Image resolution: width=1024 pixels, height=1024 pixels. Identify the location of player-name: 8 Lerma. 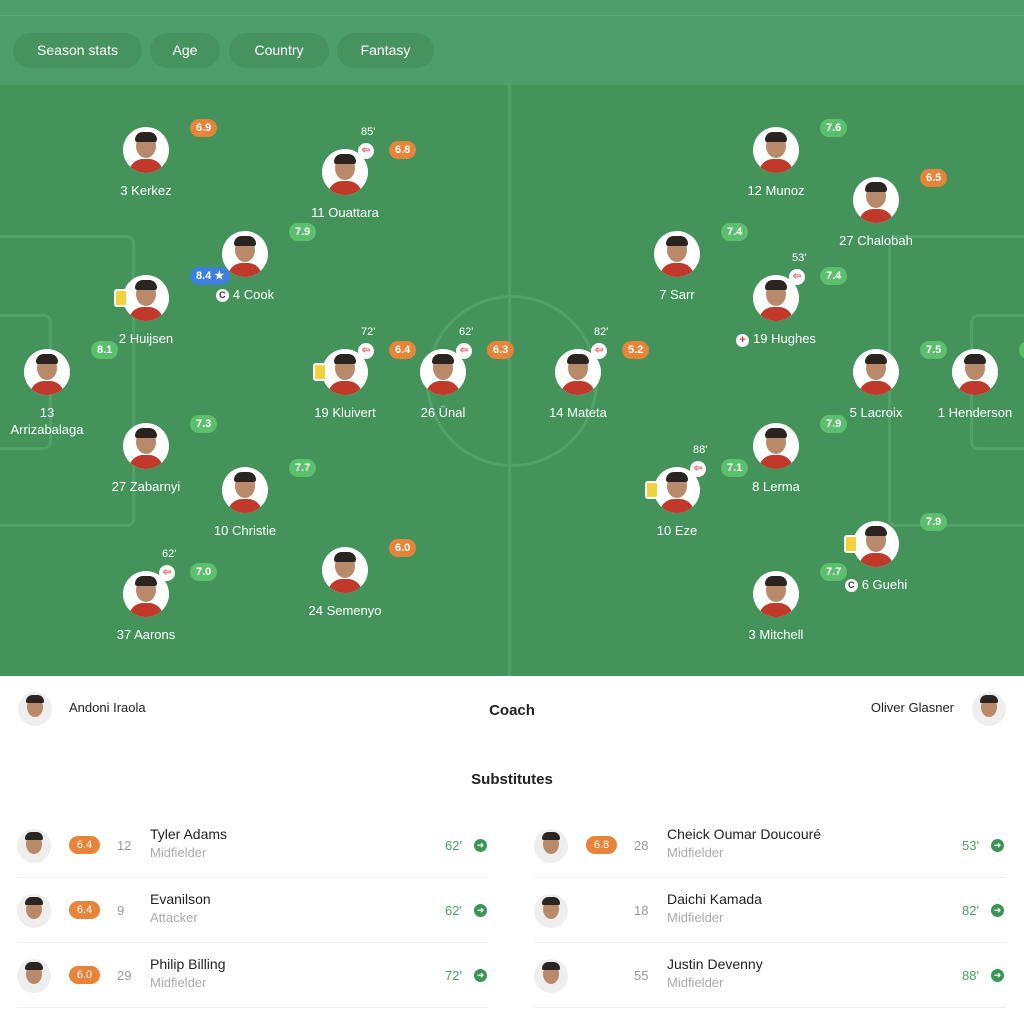
(776, 486).